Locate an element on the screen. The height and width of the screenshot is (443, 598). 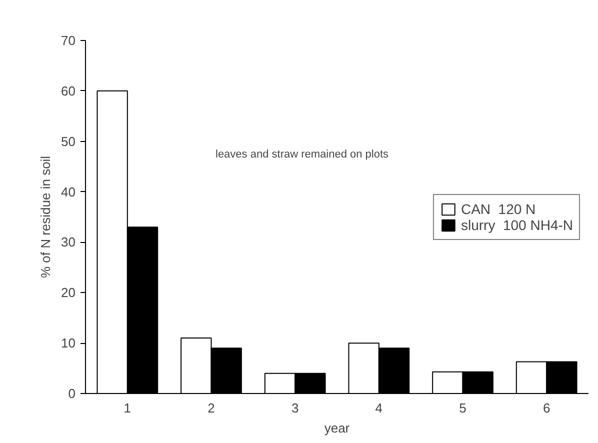
x-tick-label: 3 is located at coordinates (295, 408).